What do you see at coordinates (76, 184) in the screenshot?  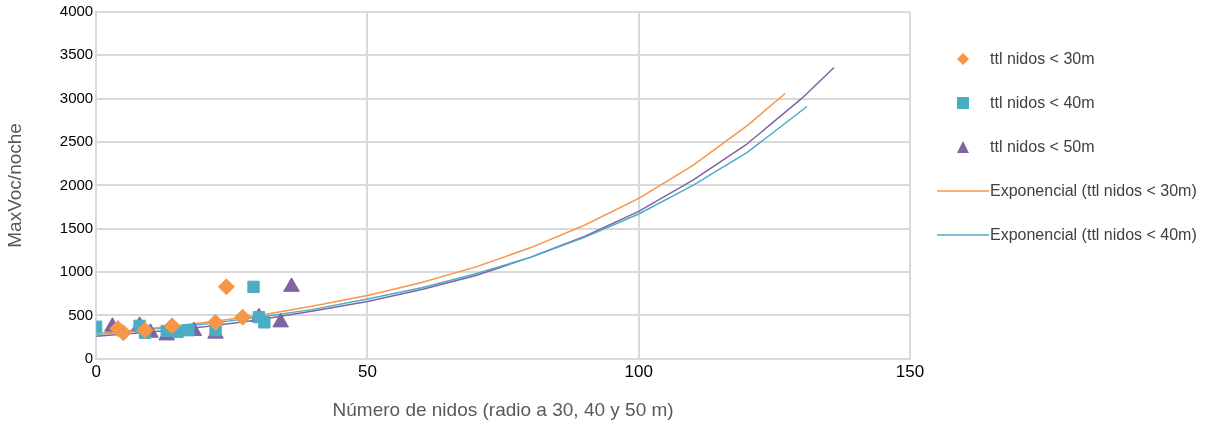 I see `y-tick-label: 2000` at bounding box center [76, 184].